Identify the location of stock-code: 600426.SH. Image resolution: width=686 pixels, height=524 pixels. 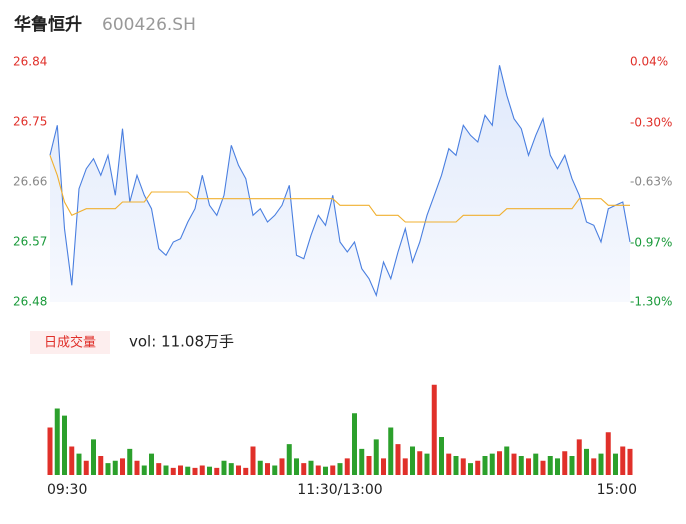
(149, 25).